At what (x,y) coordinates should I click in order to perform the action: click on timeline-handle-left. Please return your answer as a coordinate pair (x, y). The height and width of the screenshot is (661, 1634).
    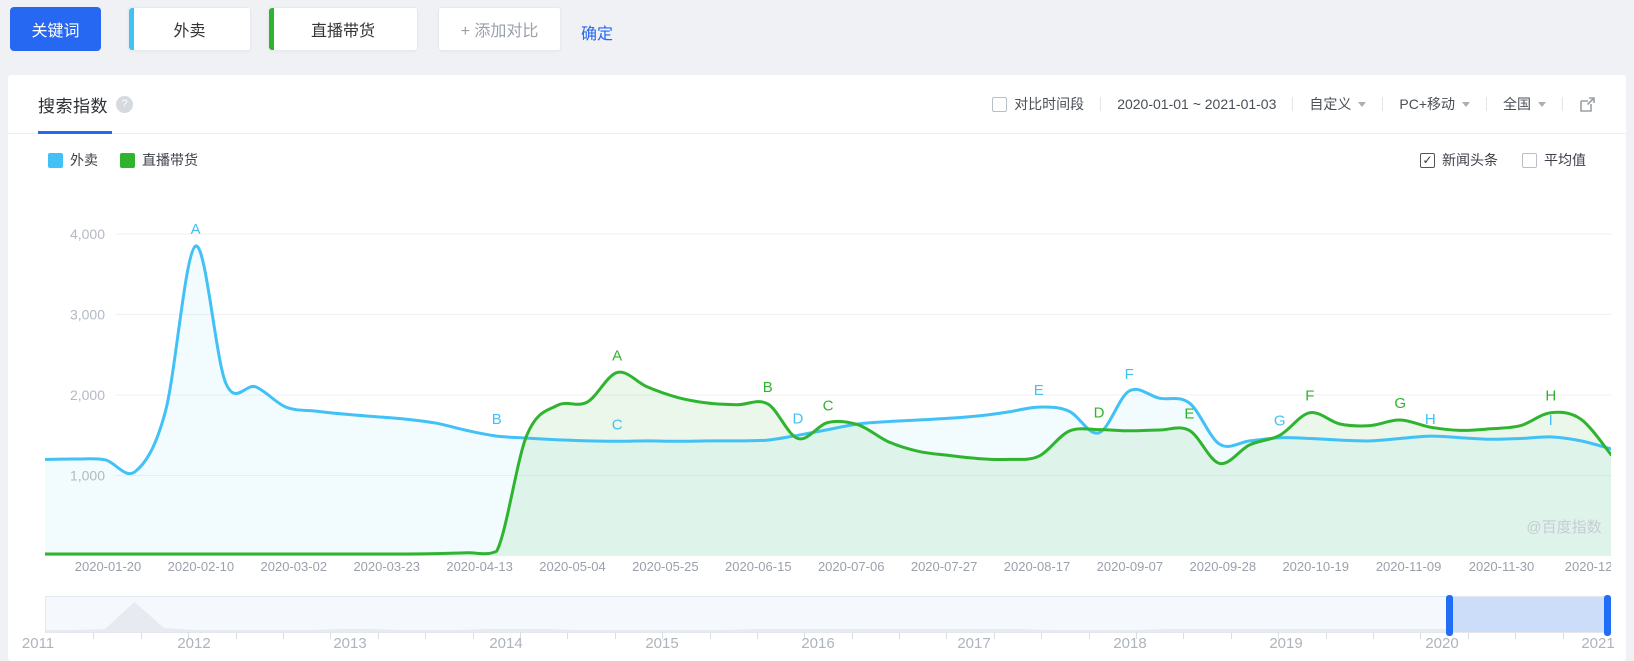
    Looking at the image, I should click on (1449, 615).